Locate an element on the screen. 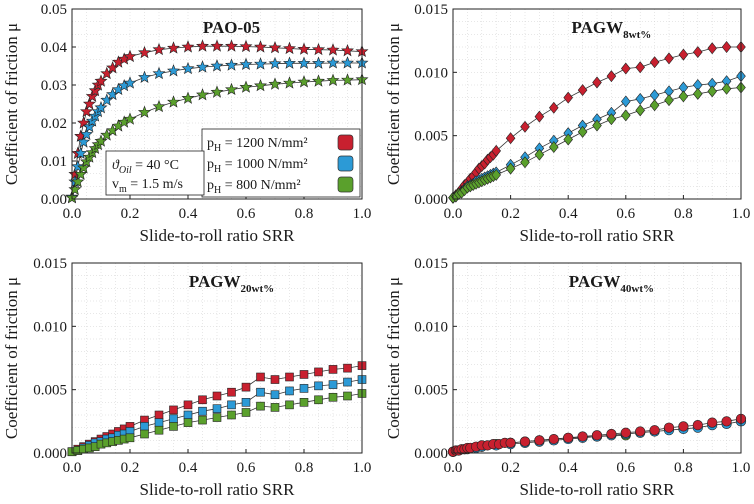  panel-title-main: PAGW is located at coordinates (215, 281).